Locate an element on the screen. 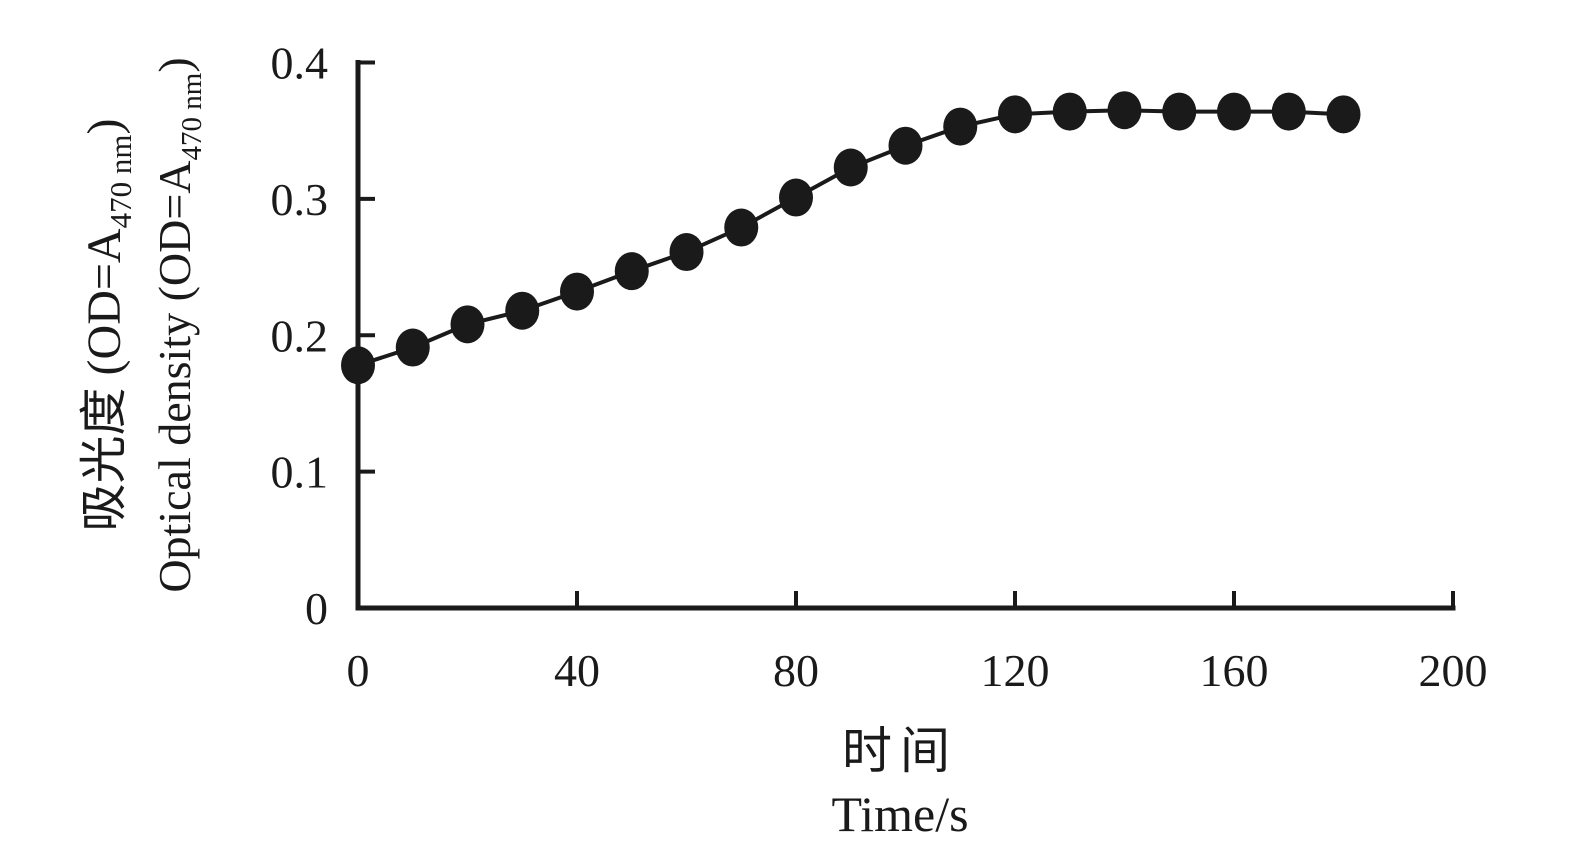 The image size is (1575, 855). y-tick-label: 0.2 is located at coordinates (300, 335).